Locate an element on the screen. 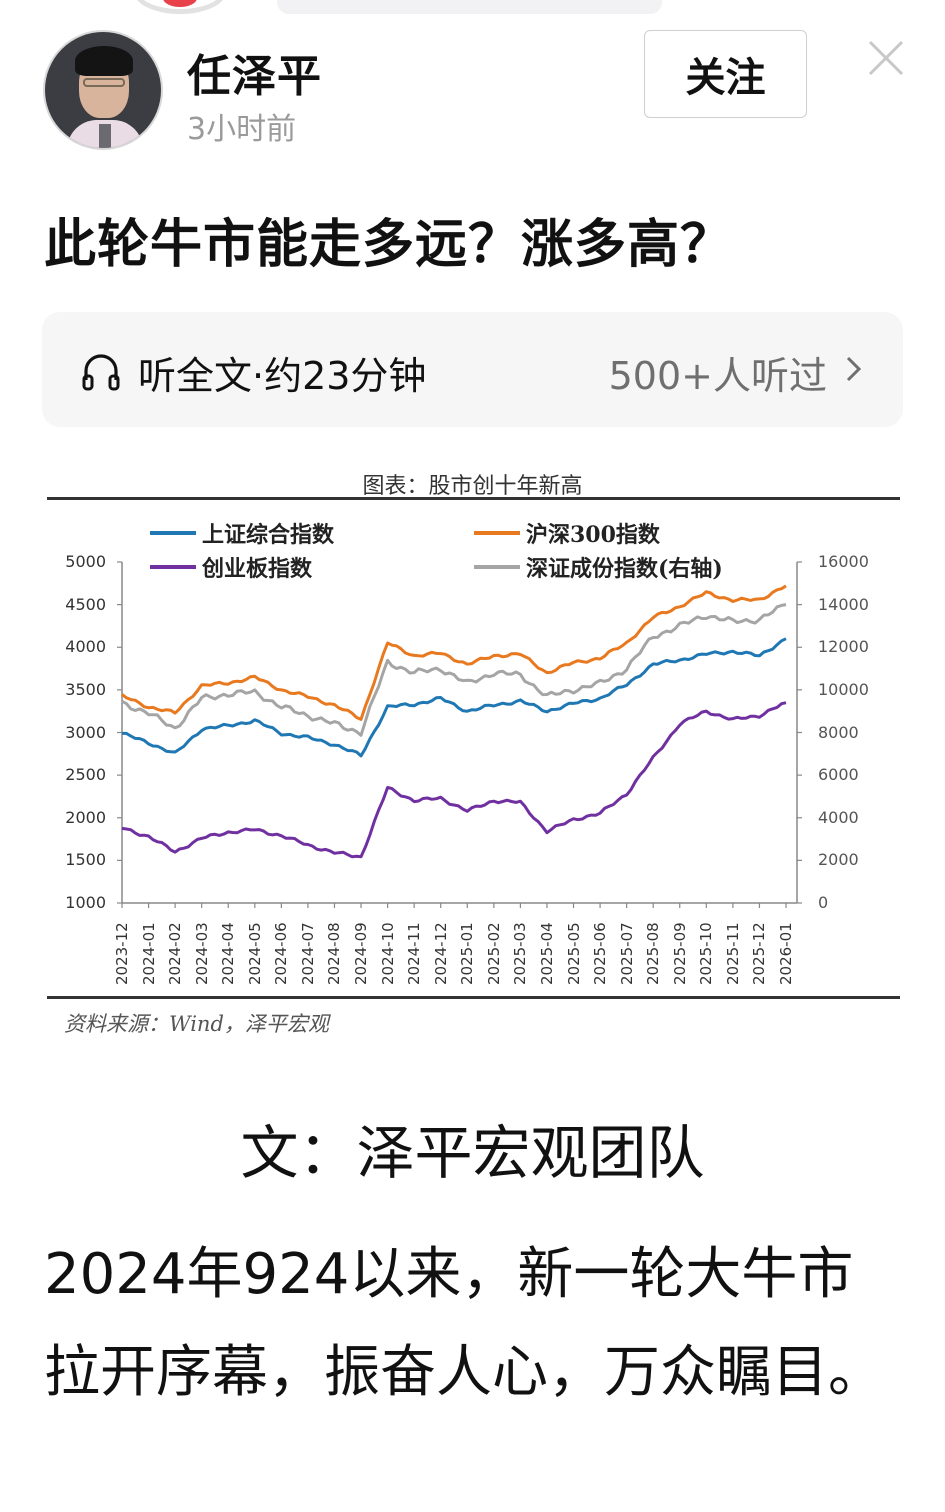  chart-bottom-rule is located at coordinates (473, 997).